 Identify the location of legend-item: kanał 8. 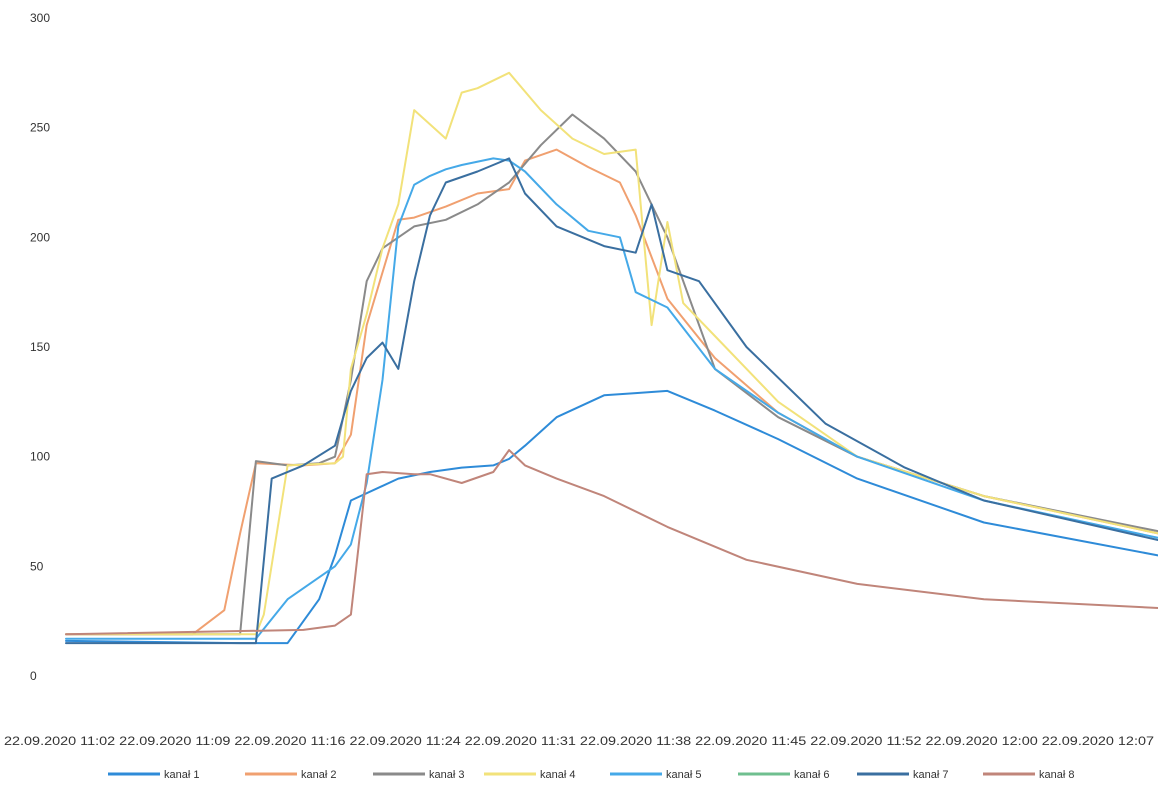
(1028, 775).